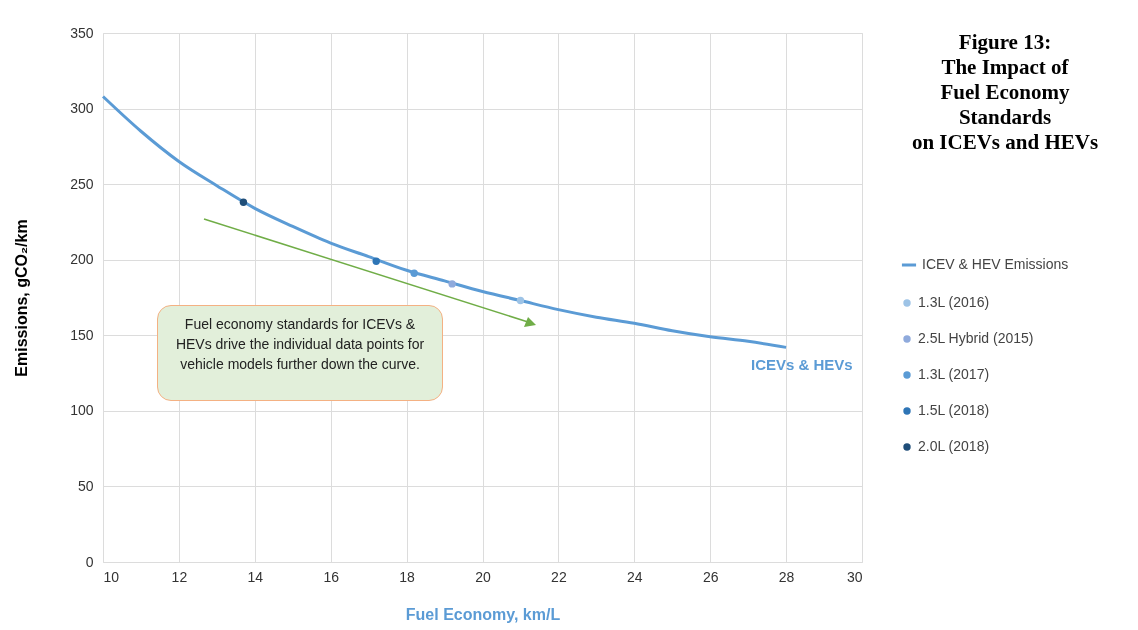 This screenshot has height=630, width=1138. I want to click on x-tick-label: 10, so click(111, 576).